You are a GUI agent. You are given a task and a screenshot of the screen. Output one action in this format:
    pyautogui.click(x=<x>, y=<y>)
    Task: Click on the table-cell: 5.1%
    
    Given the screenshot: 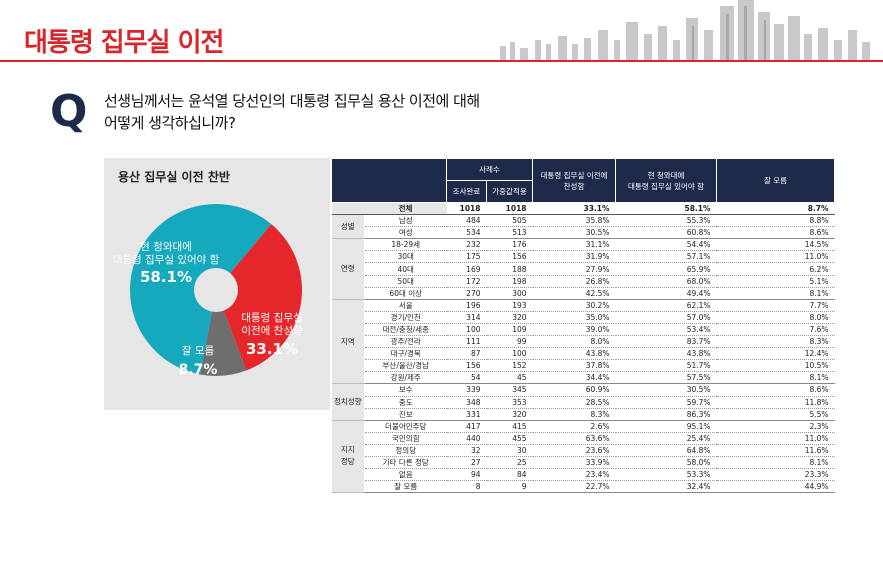 What is the action you would take?
    pyautogui.click(x=775, y=281)
    